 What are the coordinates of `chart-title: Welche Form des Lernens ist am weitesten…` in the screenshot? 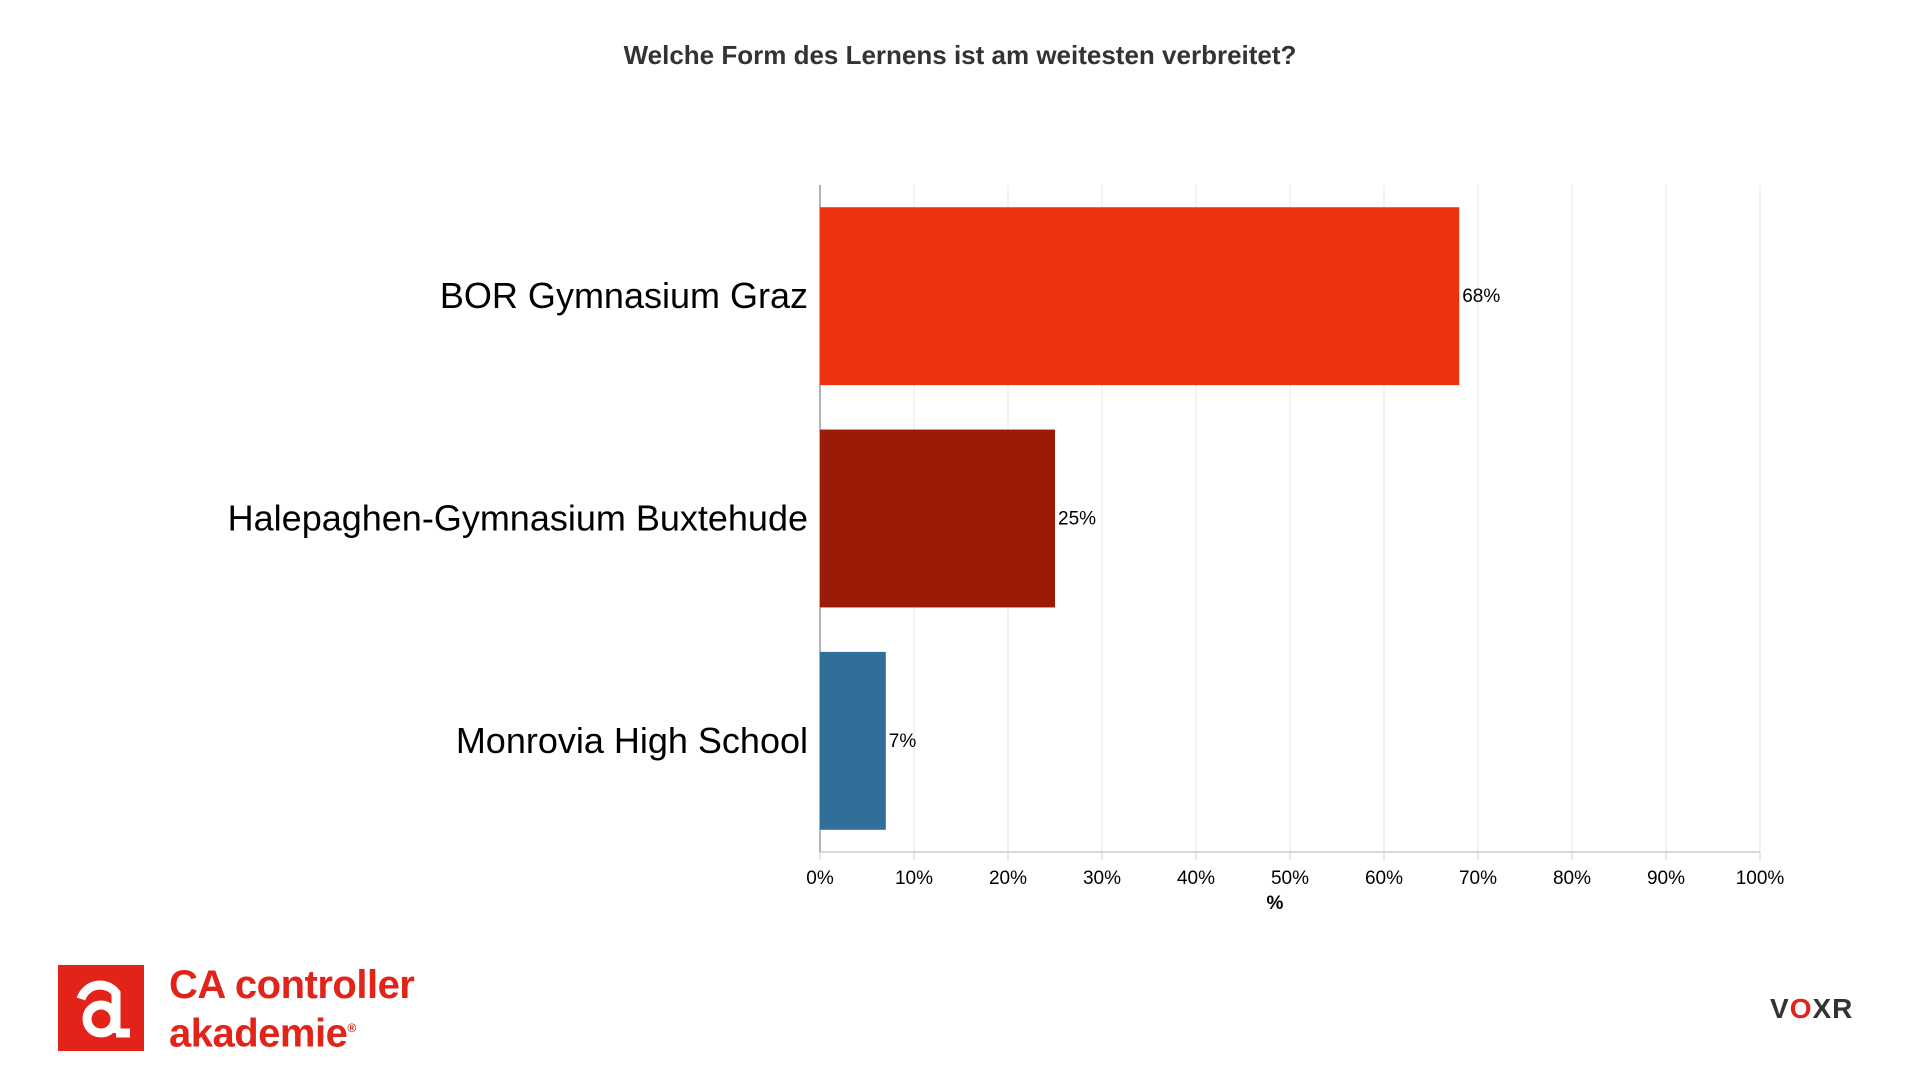 It's located at (960, 55).